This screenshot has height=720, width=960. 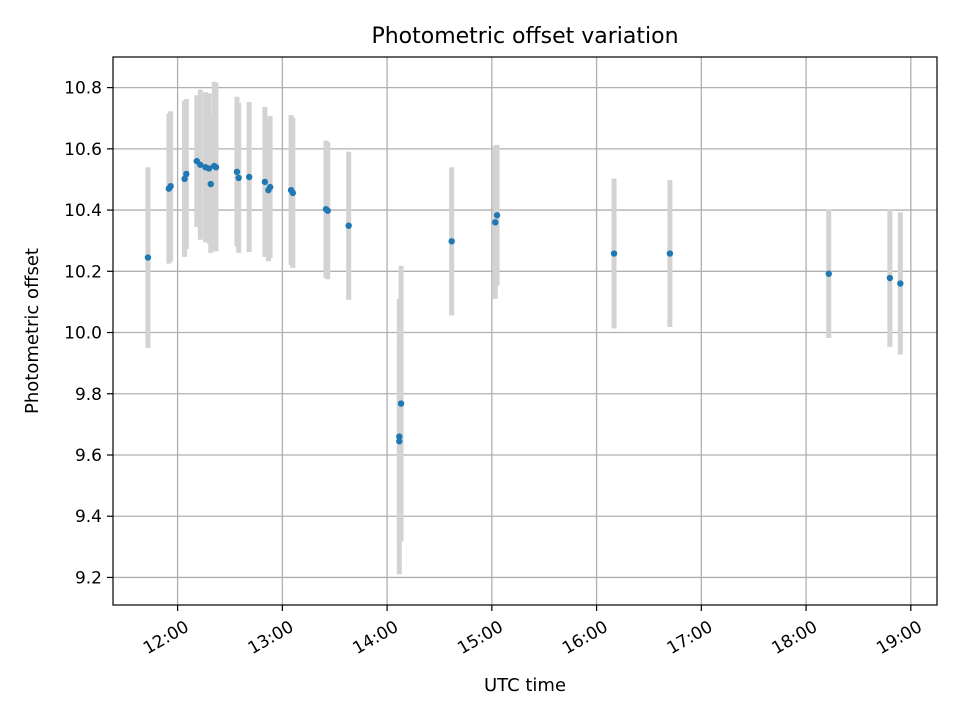 What do you see at coordinates (524, 36) in the screenshot?
I see `chart-title: Photometric offset variation` at bounding box center [524, 36].